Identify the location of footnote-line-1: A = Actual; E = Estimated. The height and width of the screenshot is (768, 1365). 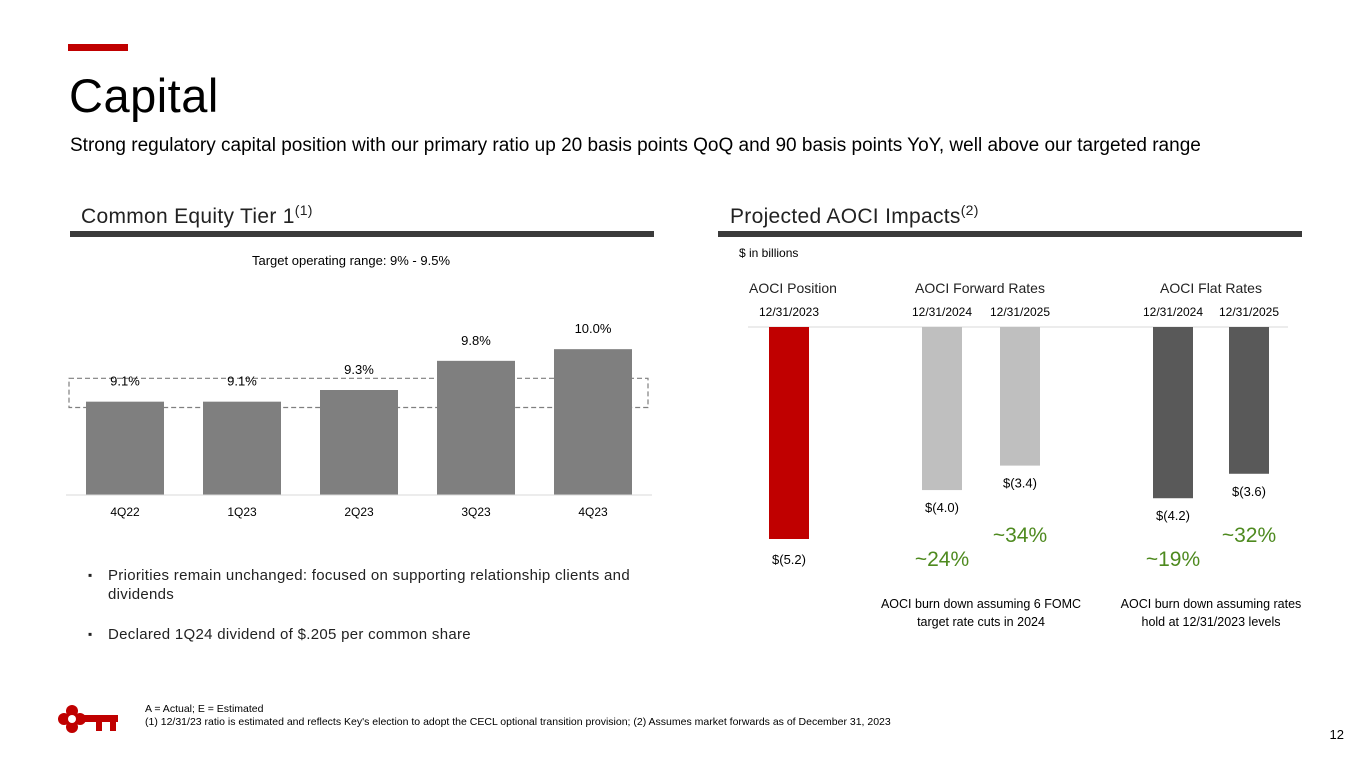
(204, 709).